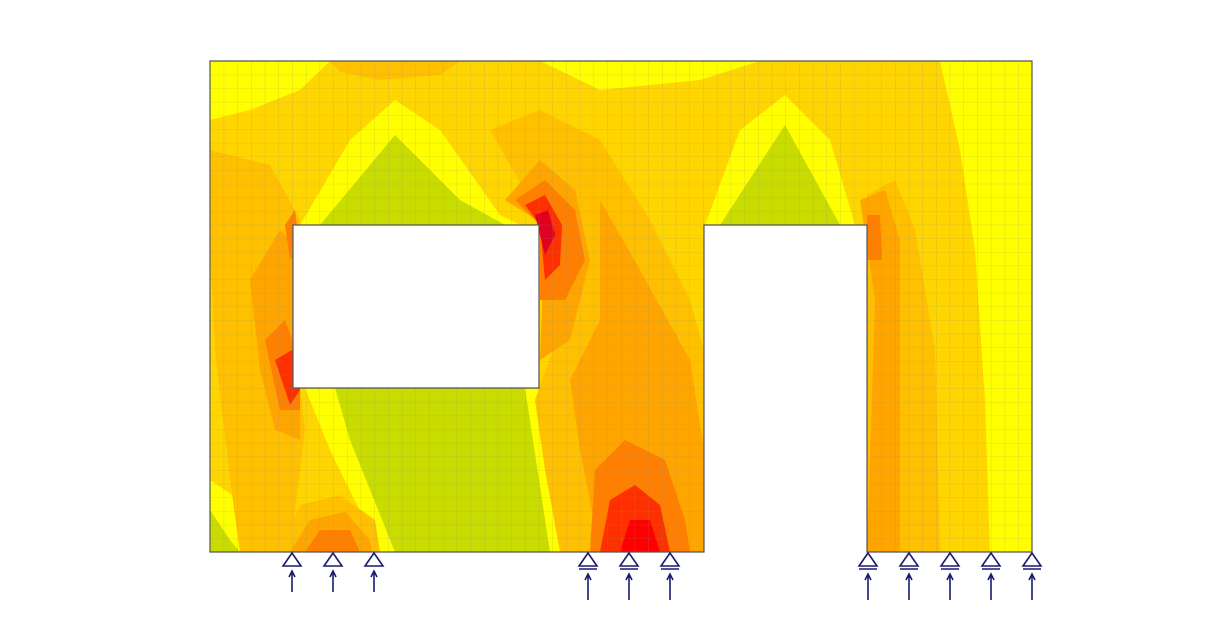  I want to click on support-group-middle, so click(629, 575).